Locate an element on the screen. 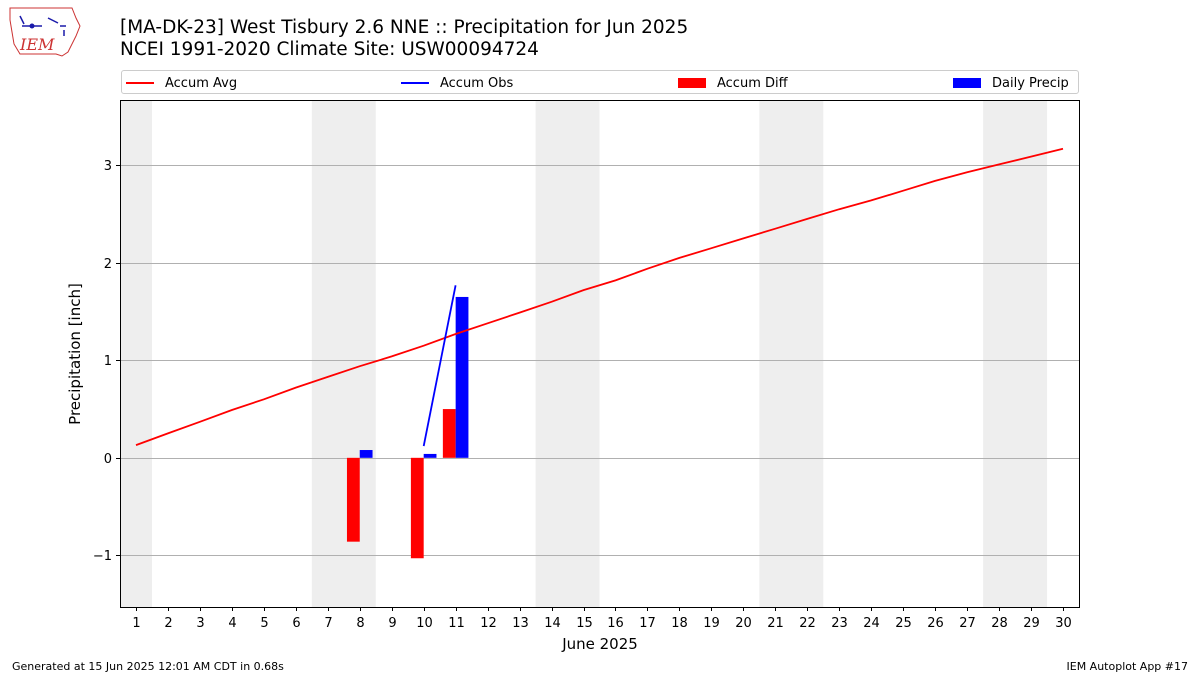  x-tick-label: 28 is located at coordinates (999, 623).